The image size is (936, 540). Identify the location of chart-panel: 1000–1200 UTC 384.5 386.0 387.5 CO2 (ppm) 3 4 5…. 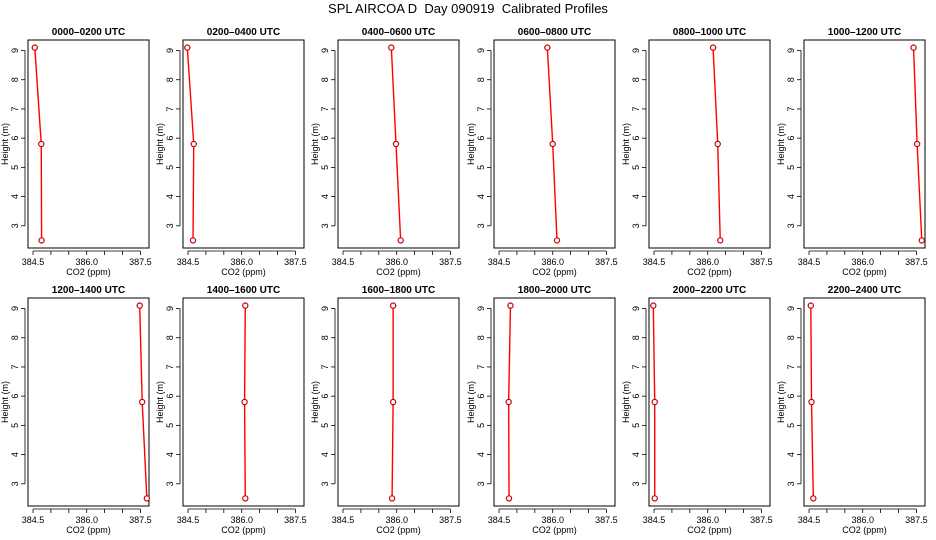
(852, 152).